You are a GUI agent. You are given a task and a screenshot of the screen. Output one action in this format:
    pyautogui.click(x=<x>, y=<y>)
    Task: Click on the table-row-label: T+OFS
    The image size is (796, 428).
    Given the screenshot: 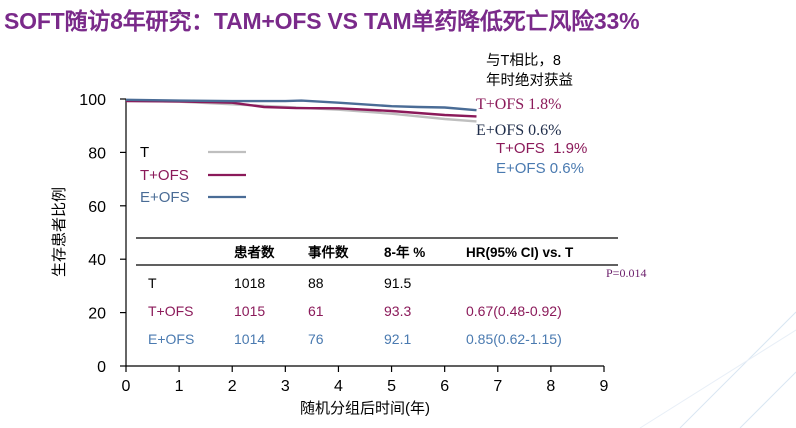 What is the action you would take?
    pyautogui.click(x=171, y=311)
    